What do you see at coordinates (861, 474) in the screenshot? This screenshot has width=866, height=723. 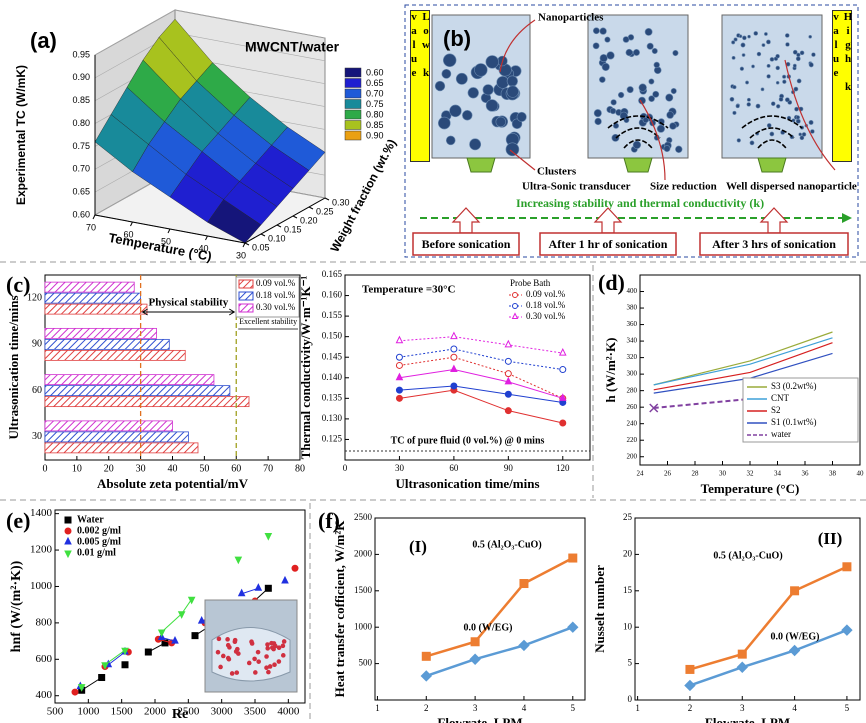 I see `x-tick-label: 40` at bounding box center [861, 474].